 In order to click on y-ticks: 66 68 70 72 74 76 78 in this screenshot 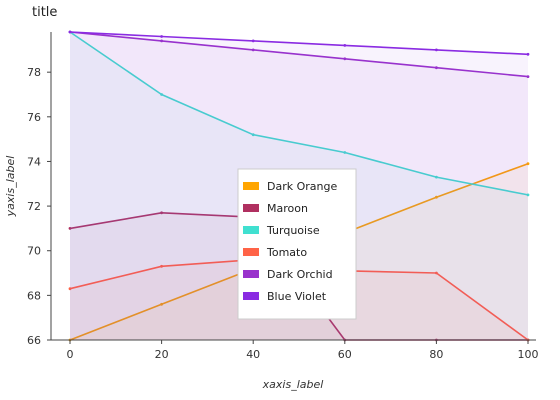, I will do `click(39, 206)`.